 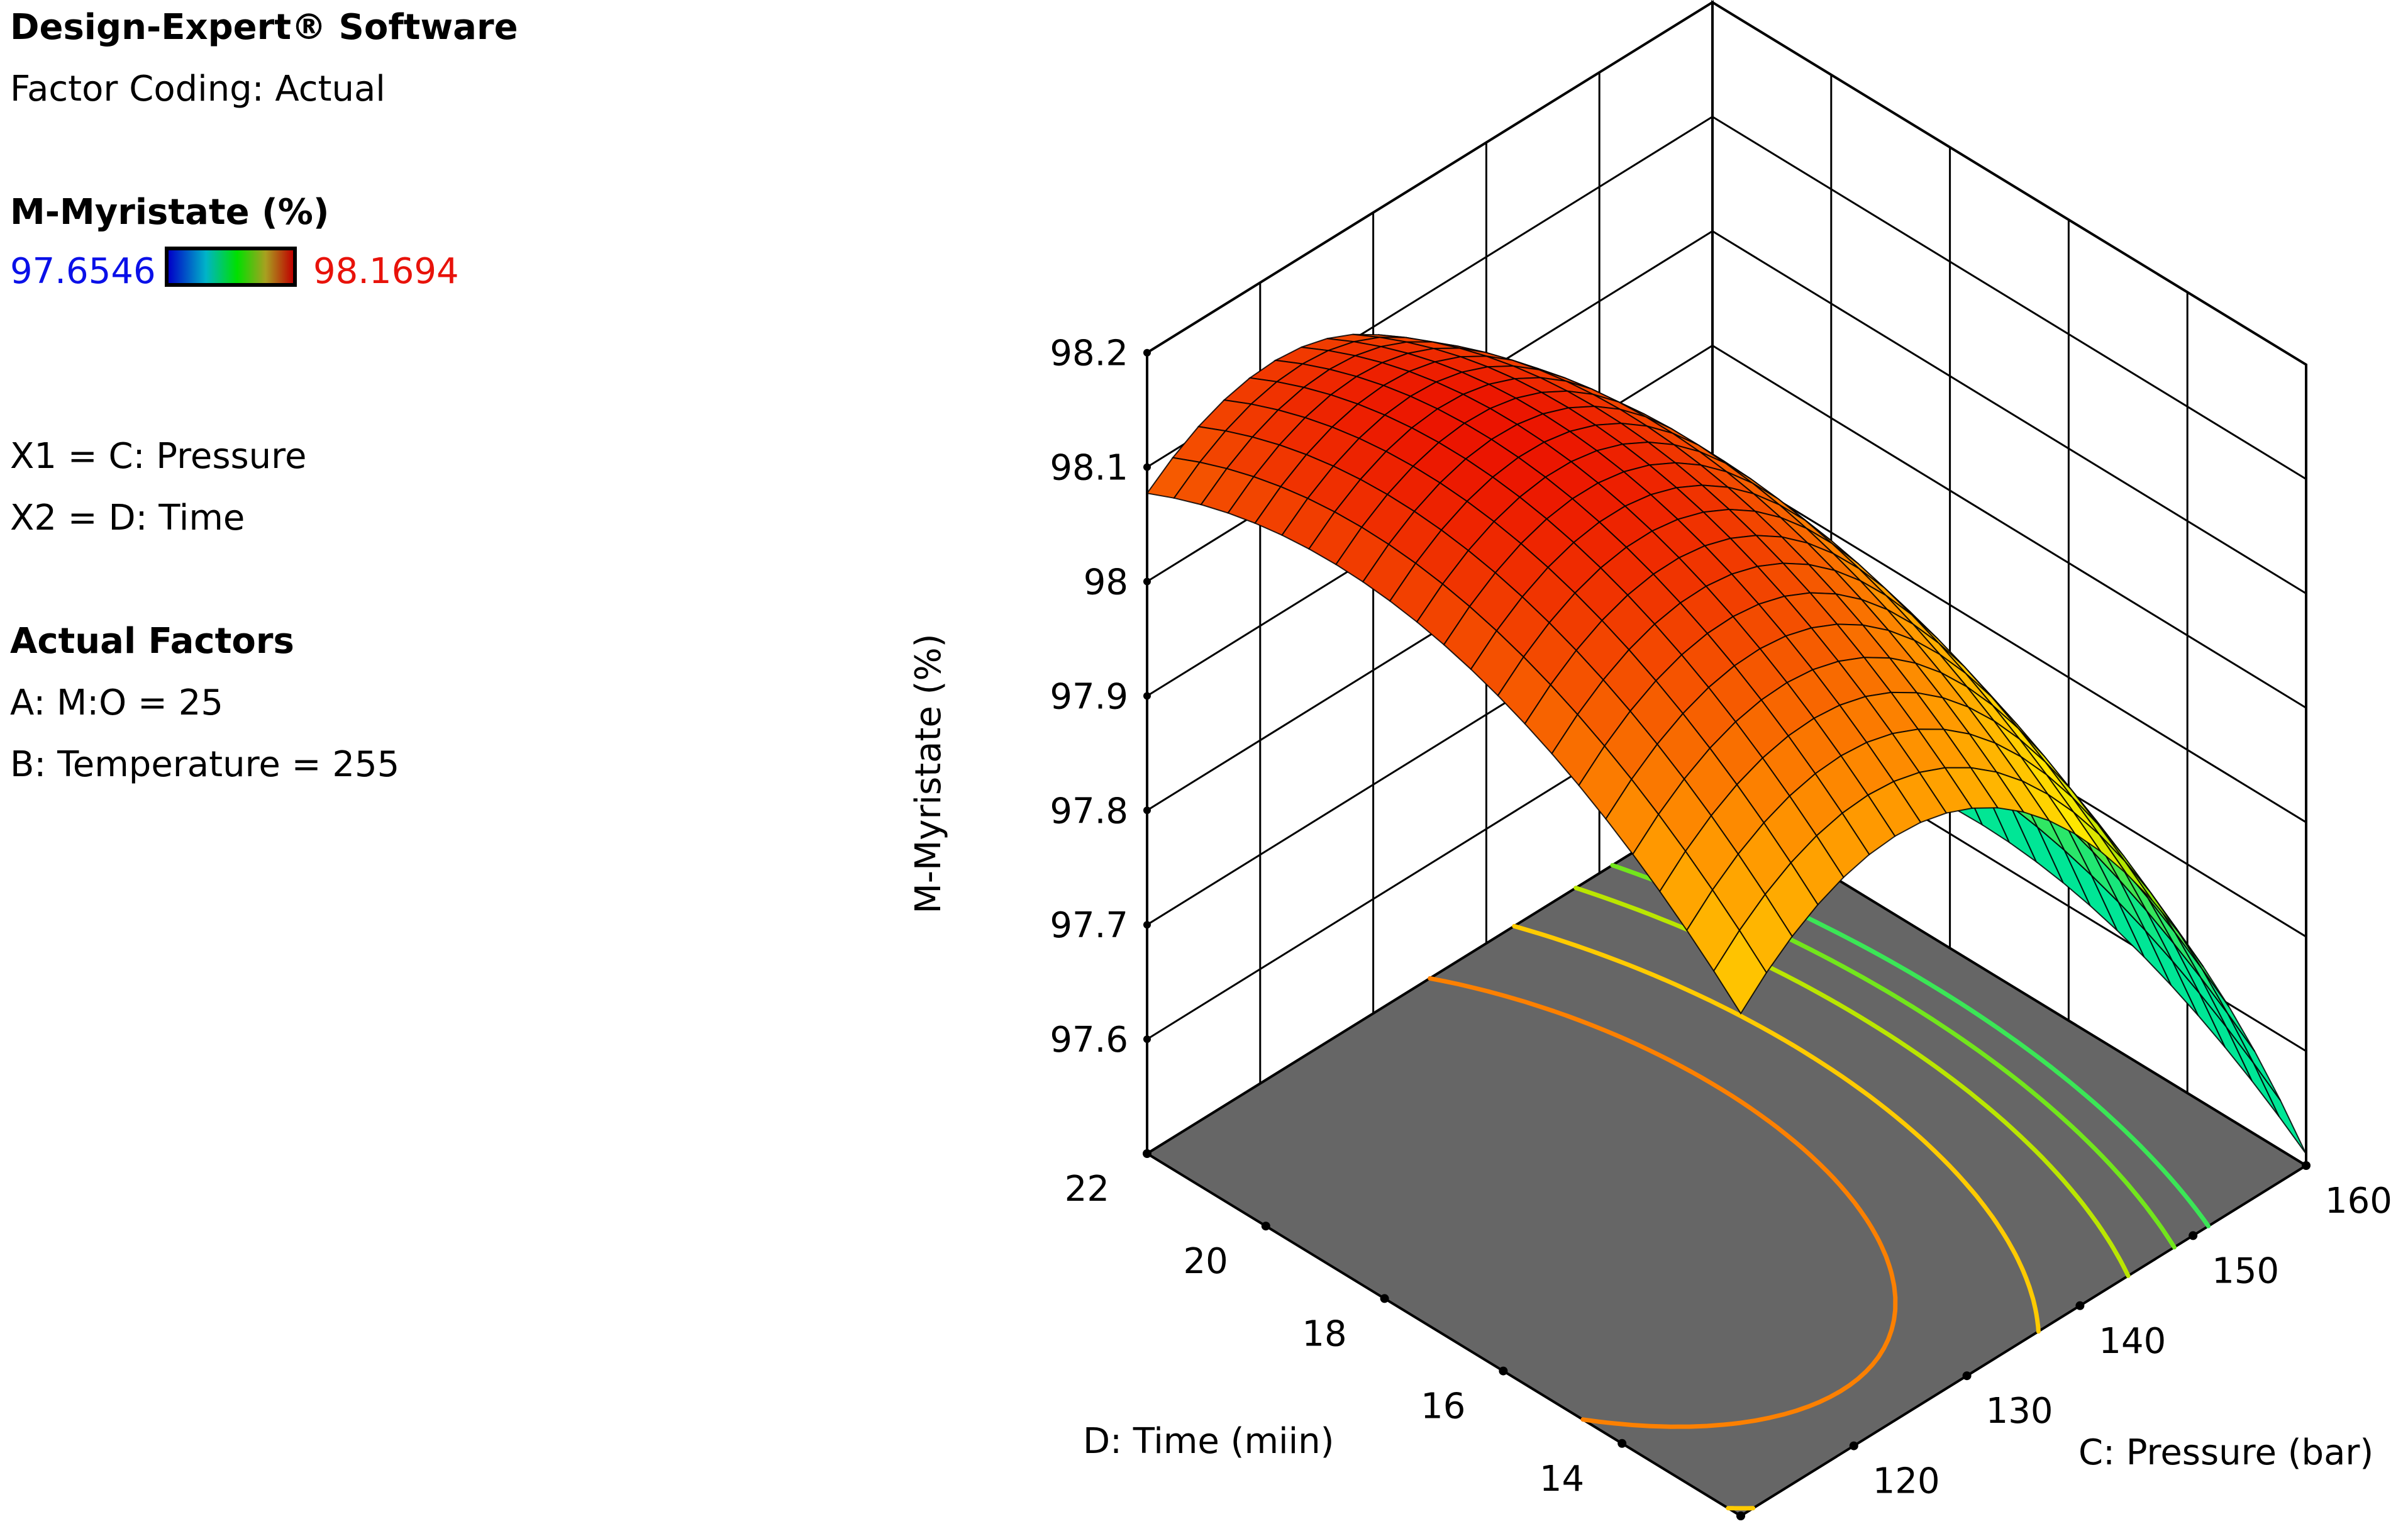 What do you see at coordinates (2132, 1341) in the screenshot?
I see `x-tick-label: 140` at bounding box center [2132, 1341].